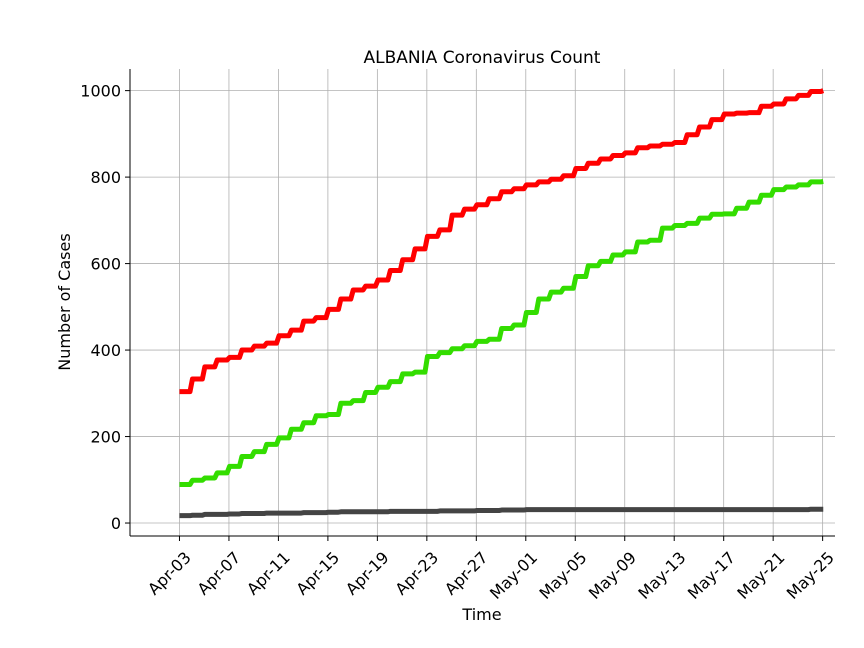 Image resolution: width=864 pixels, height=648 pixels. What do you see at coordinates (367, 573) in the screenshot?
I see `x-tick-label: Apr-19` at bounding box center [367, 573].